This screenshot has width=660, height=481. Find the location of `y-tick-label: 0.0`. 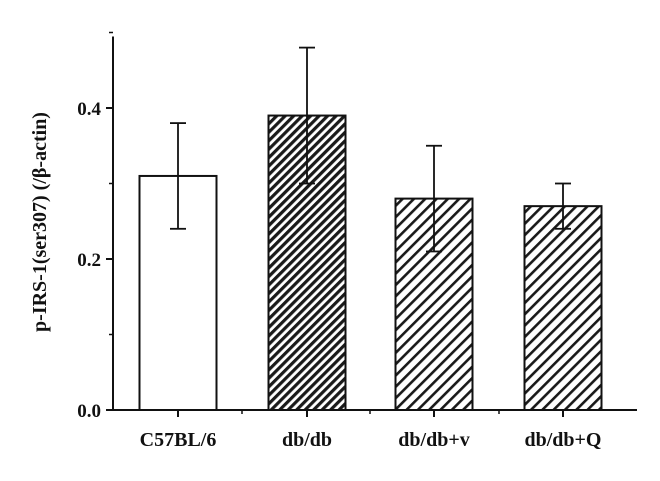

y-tick-label: 0.0 is located at coordinates (89, 411).